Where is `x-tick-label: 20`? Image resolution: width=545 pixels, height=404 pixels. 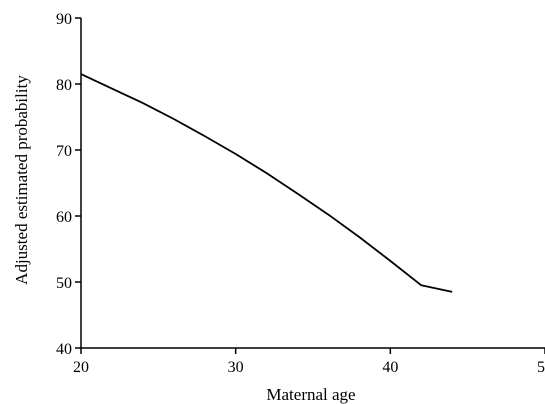
x-tick-label: 20 is located at coordinates (81, 367).